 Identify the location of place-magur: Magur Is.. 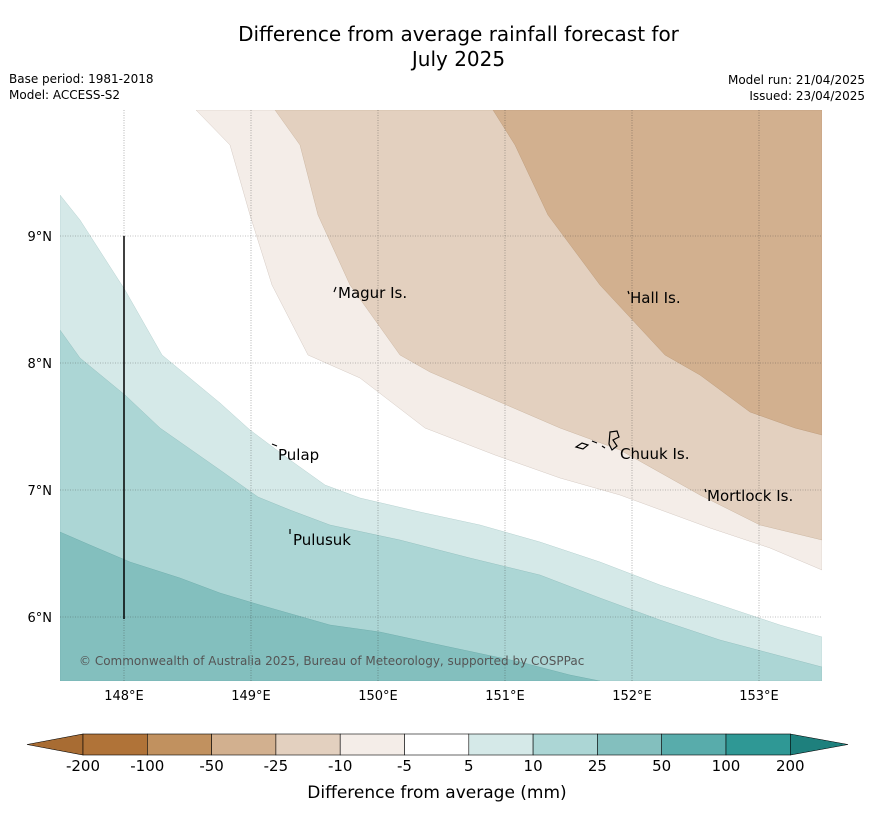
(372, 293).